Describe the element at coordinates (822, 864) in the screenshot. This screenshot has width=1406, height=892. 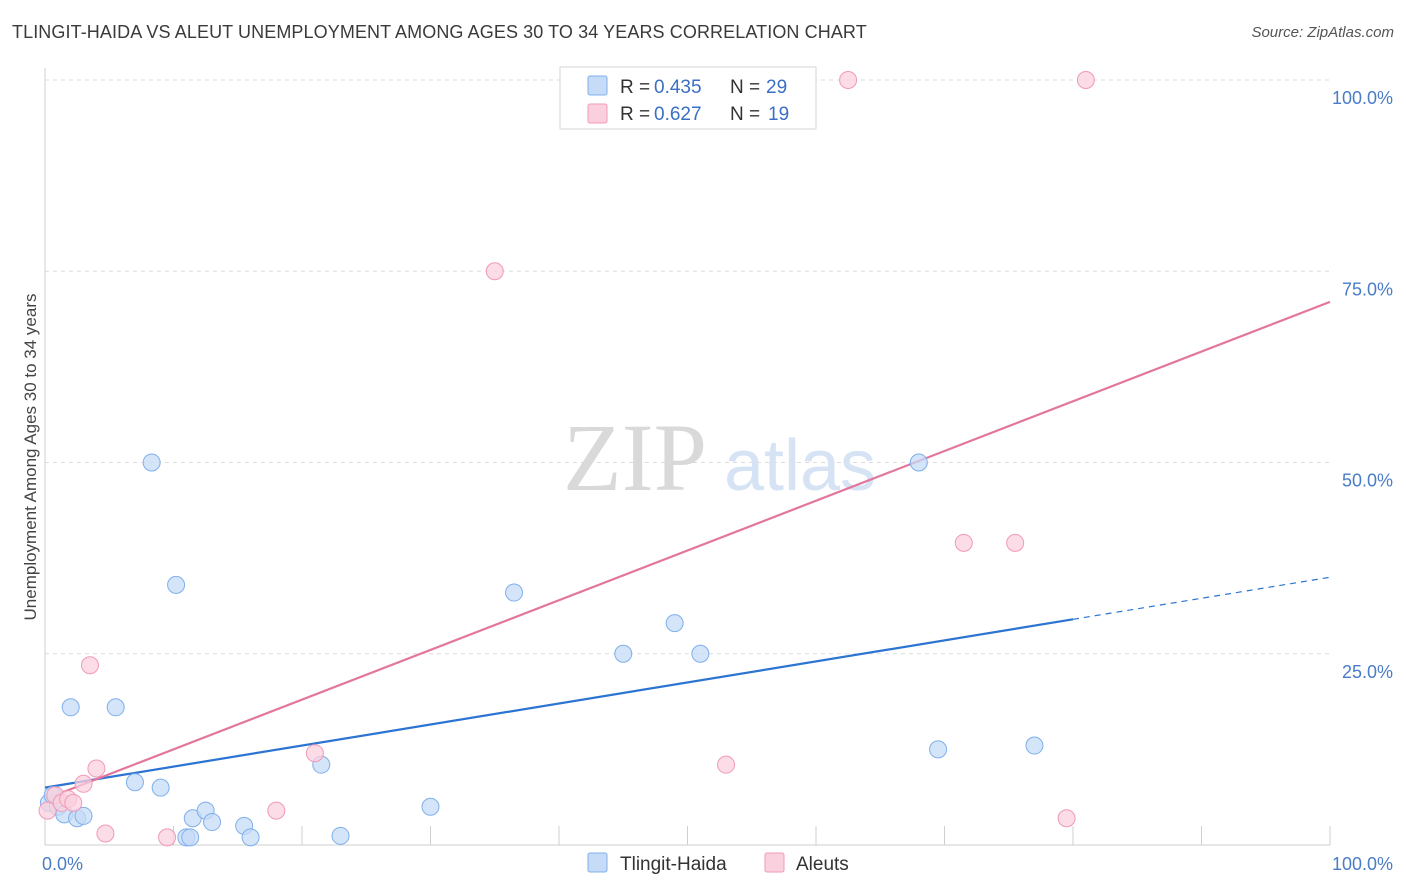
I see `bottom-legend-label-aleuts: Aleuts` at that location.